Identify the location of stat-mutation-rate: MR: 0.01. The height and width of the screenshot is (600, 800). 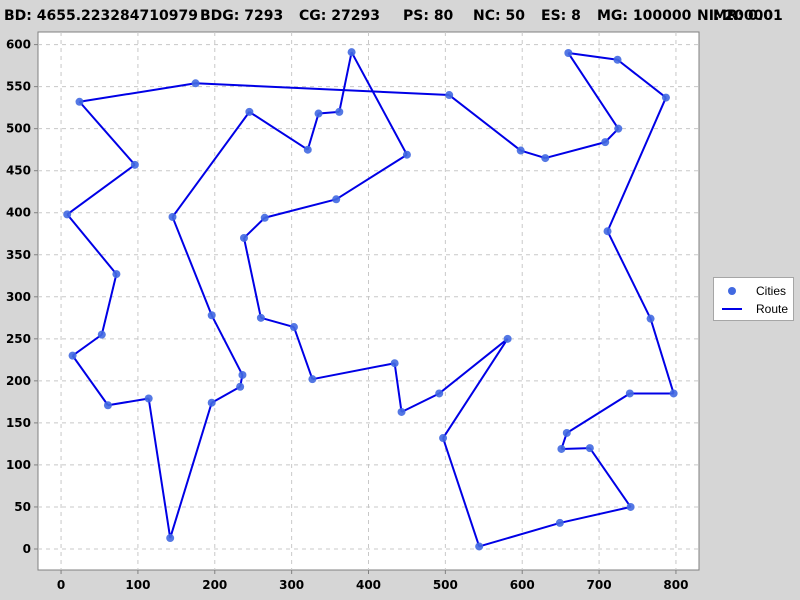
(748, 16).